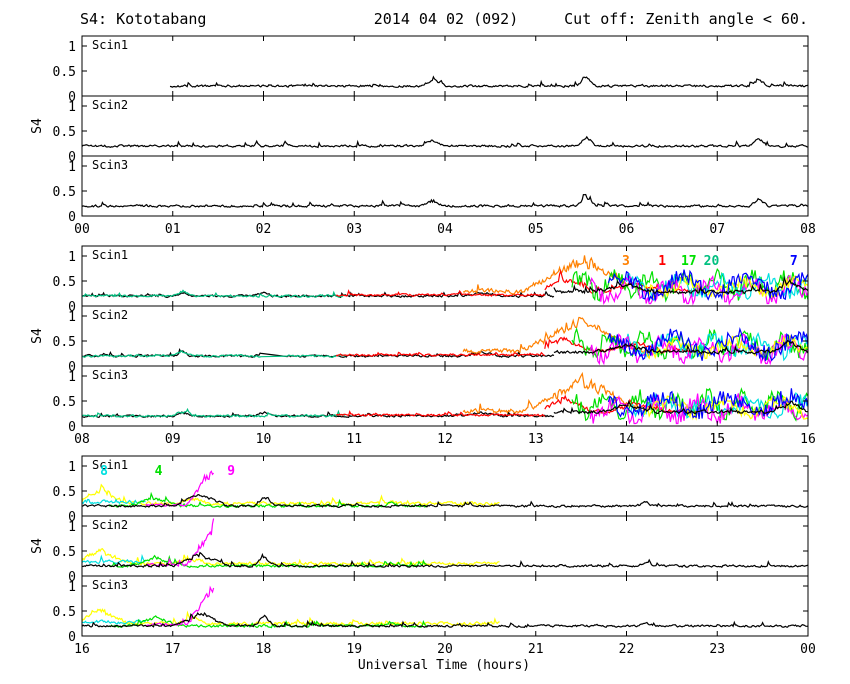  I want to click on x-tick-label: 23, so click(717, 649).